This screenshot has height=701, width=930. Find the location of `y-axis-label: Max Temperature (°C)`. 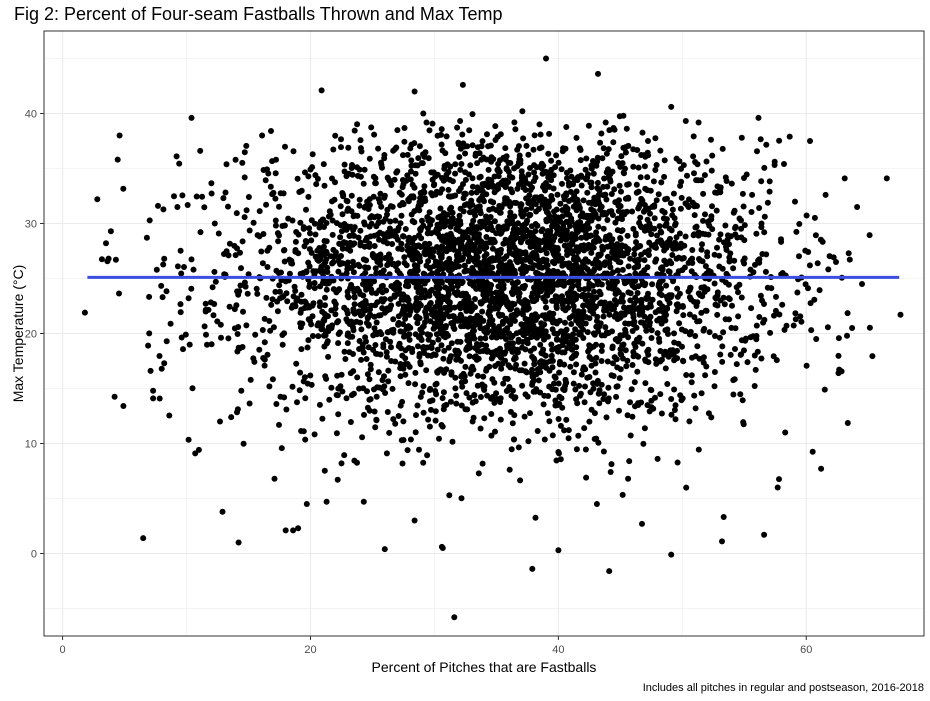

y-axis-label: Max Temperature (°C) is located at coordinates (18, 334).